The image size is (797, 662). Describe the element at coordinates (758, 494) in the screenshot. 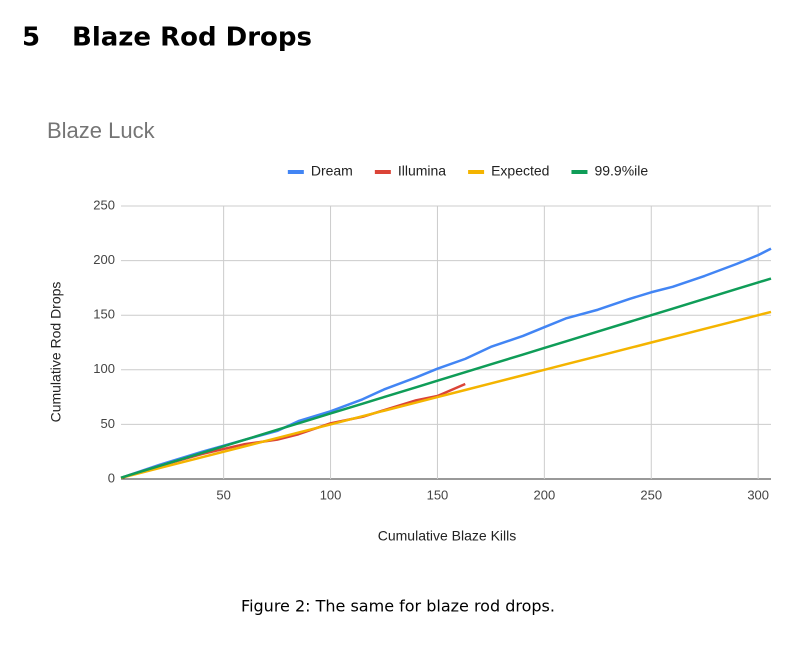

I see `x-tick-label: 300` at that location.